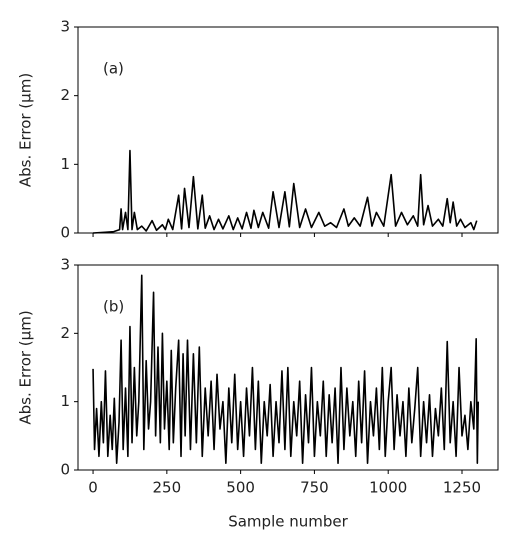  What do you see at coordinates (388, 488) in the screenshot?
I see `x-tick-label: 1000` at bounding box center [388, 488].